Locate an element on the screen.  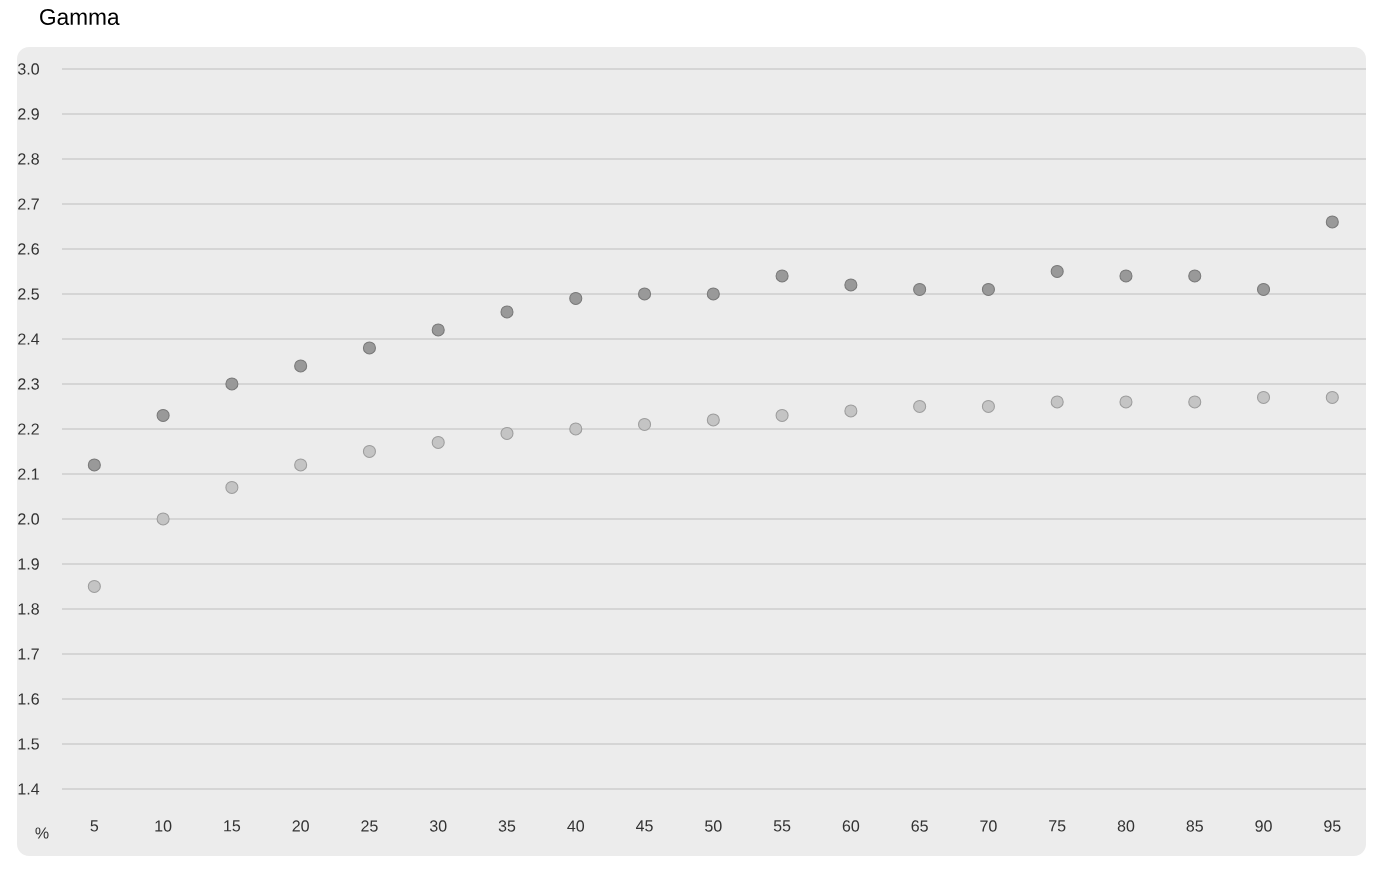
y-tick-label: 2.2 is located at coordinates (28, 429).